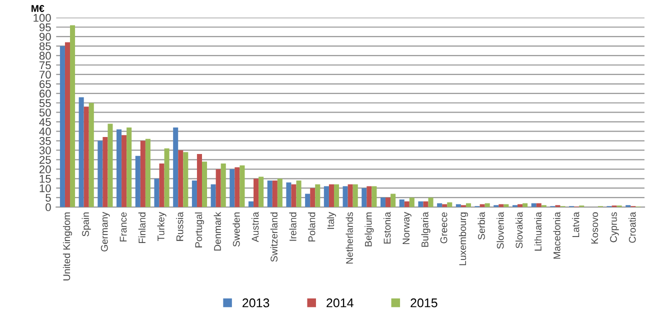 The image size is (661, 321). Describe the element at coordinates (45, 160) in the screenshot. I see `y-tick-label: 25` at that location.